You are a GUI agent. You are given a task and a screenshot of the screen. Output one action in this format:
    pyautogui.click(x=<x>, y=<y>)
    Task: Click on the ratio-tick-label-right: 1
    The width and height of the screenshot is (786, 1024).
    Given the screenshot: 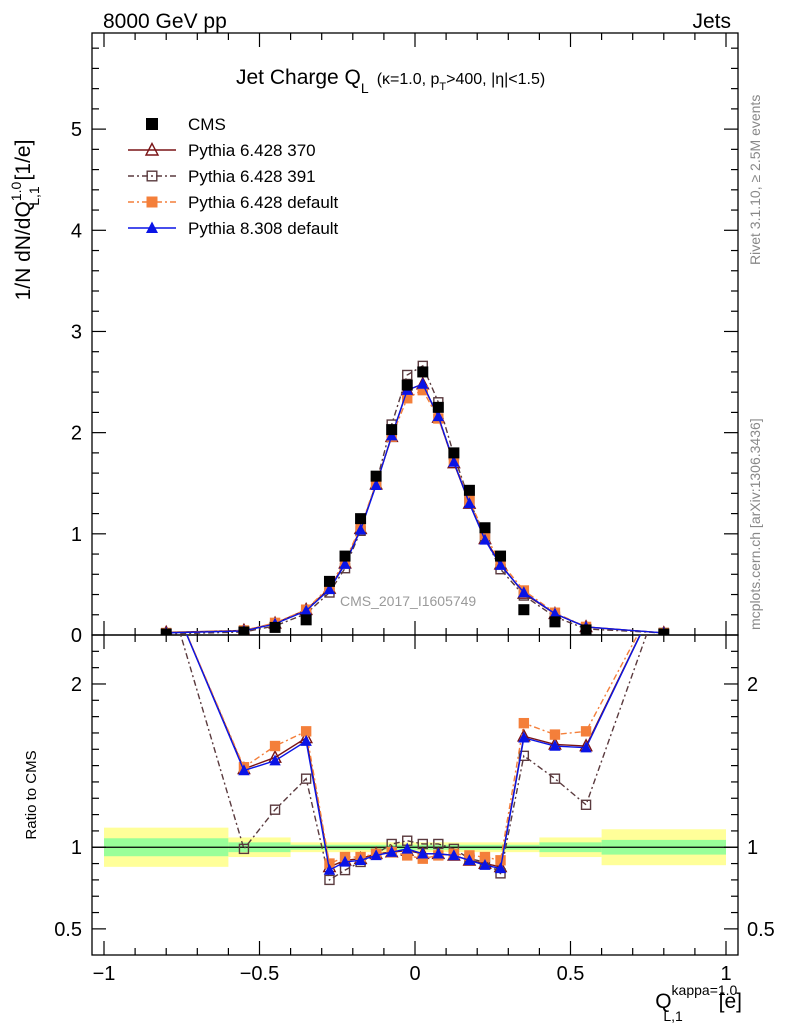 What is the action you would take?
    pyautogui.click(x=752, y=848)
    